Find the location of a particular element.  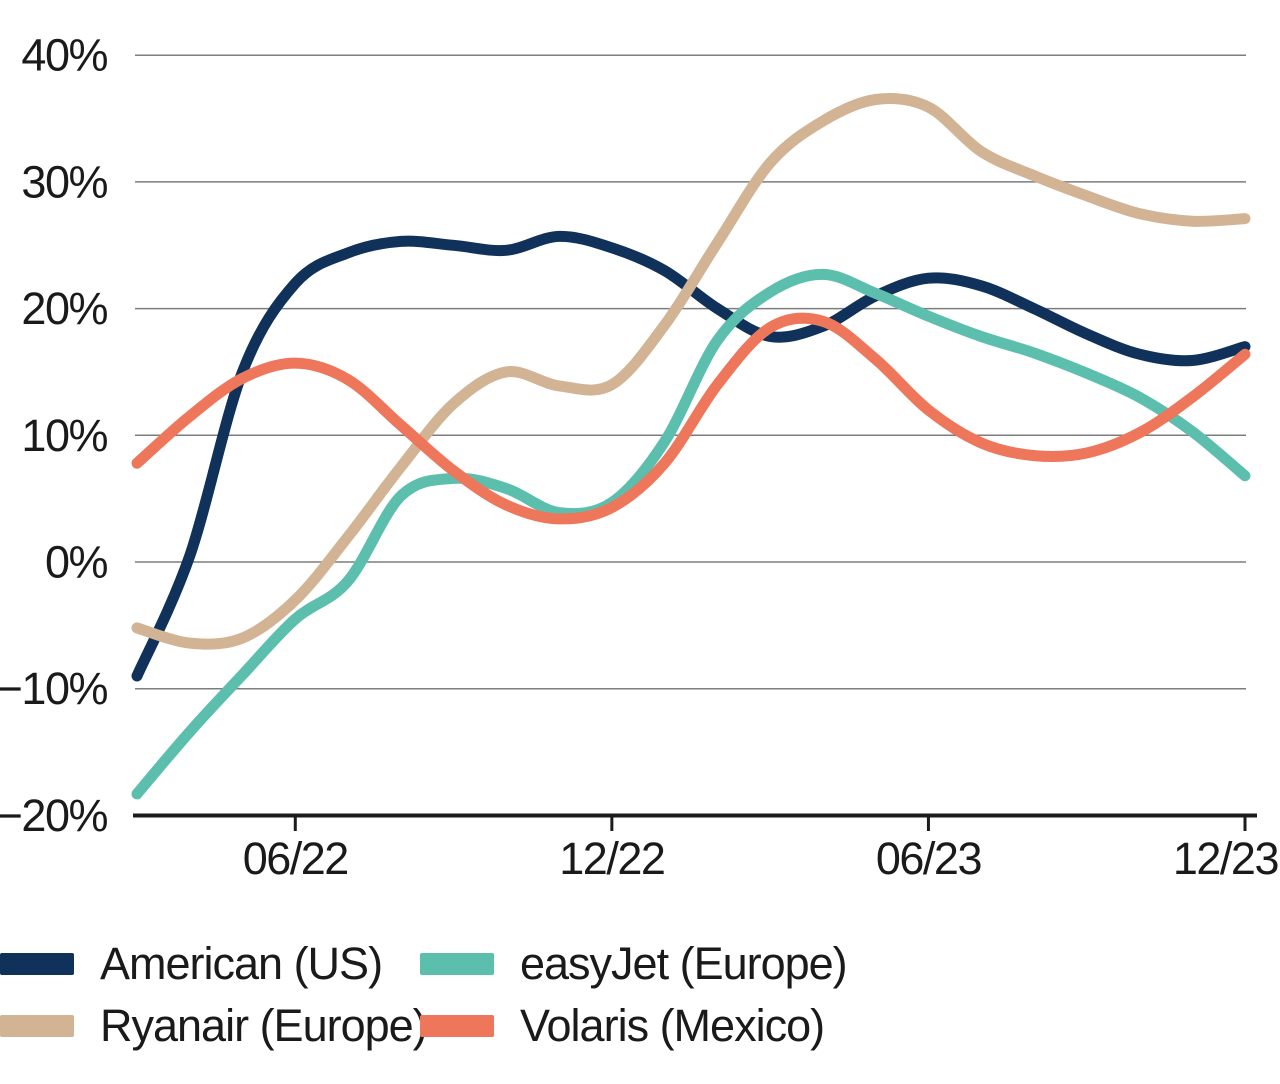

y-axis-tick-label: −20% is located at coordinates (53, 815).